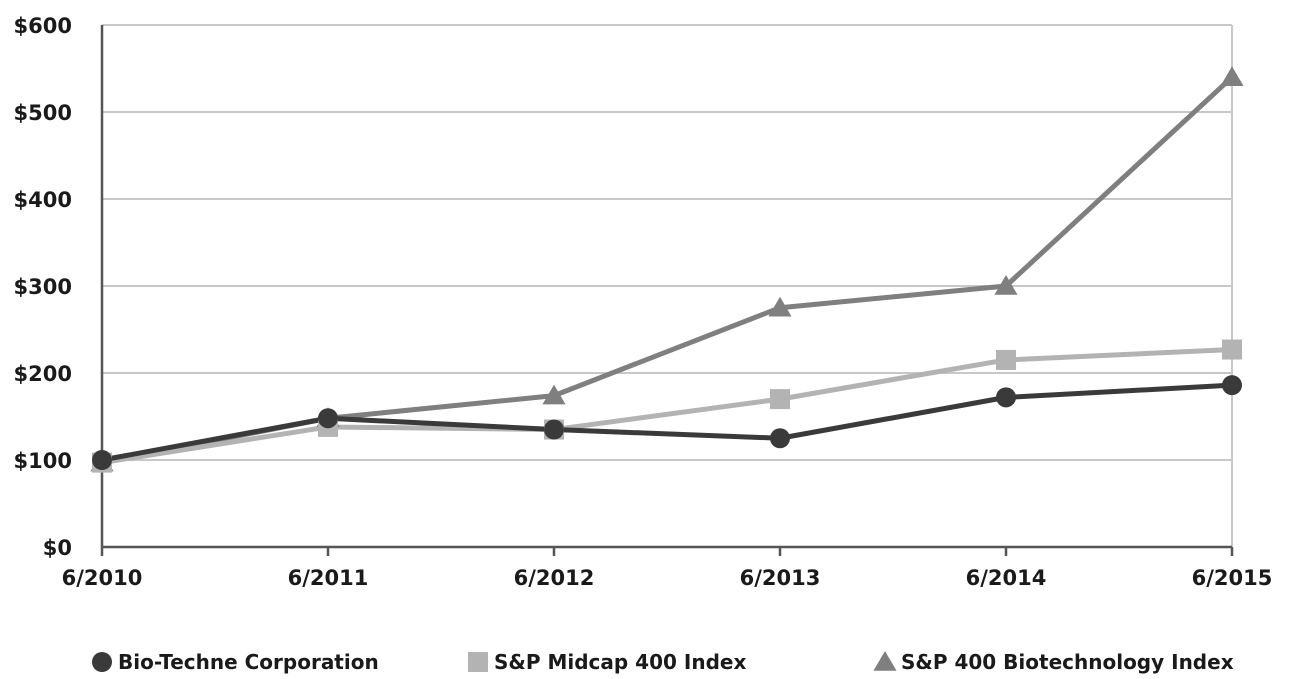  Describe the element at coordinates (667, 578) in the screenshot. I see `x-axis-tick-labels: 6/2010 6/2011 6/2012 6/2013 6/2014 6/2015` at that location.